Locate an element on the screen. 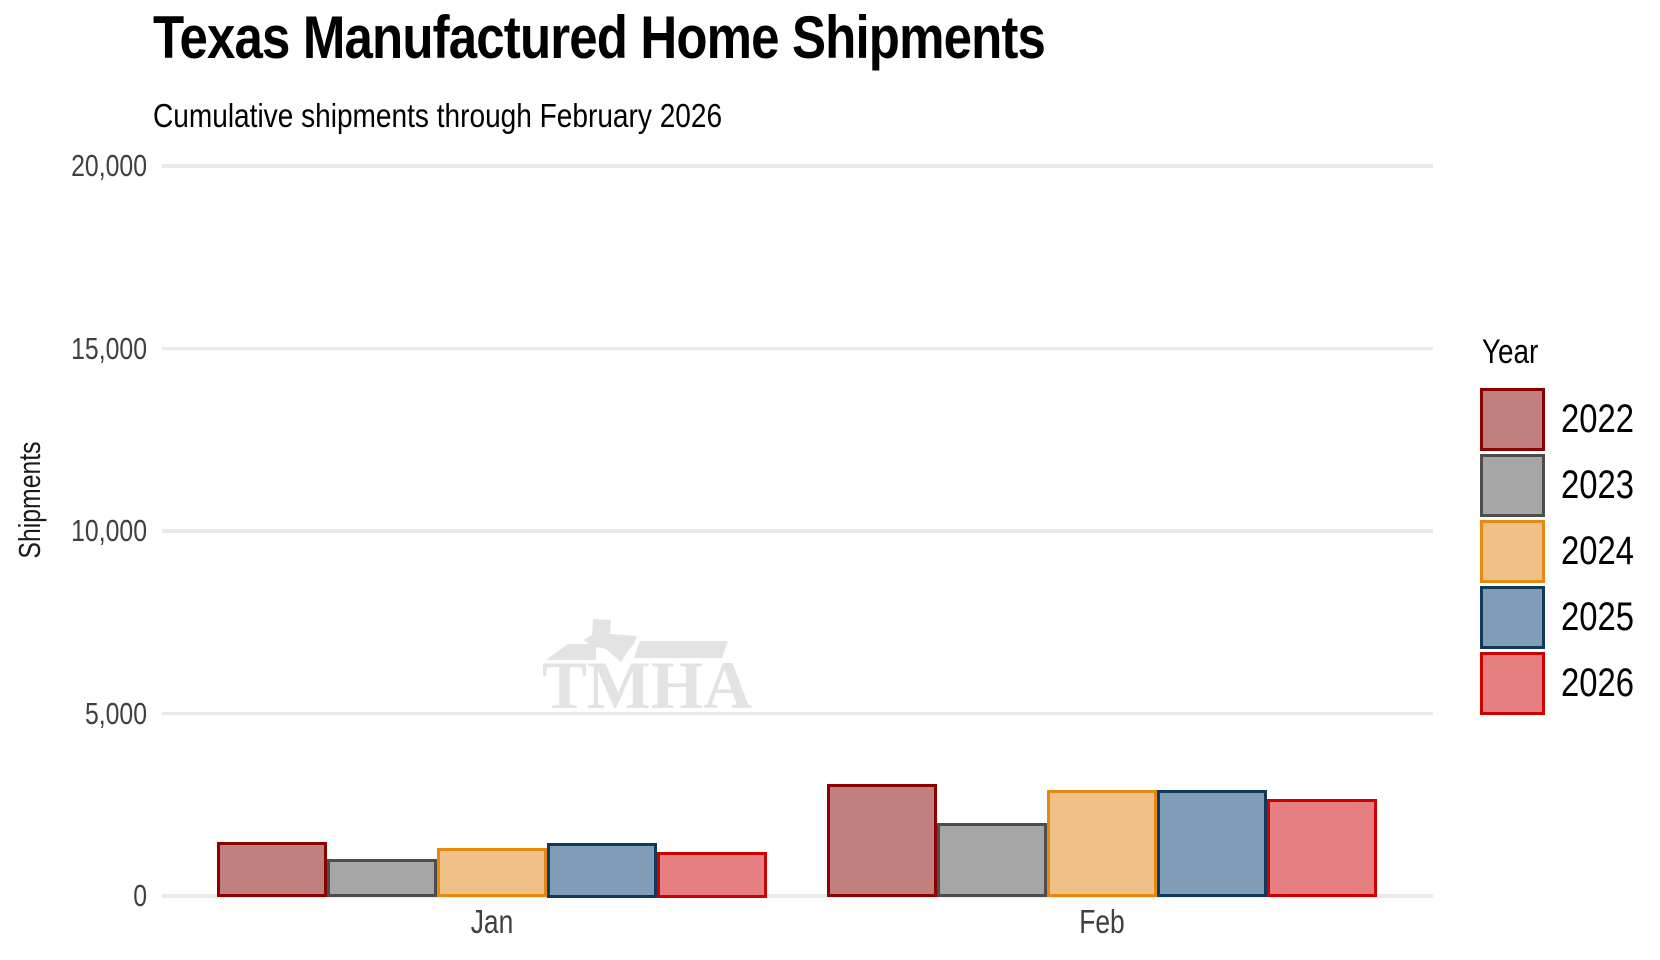 This screenshot has width=1660, height=960. gridline-10,000 is located at coordinates (797, 531).